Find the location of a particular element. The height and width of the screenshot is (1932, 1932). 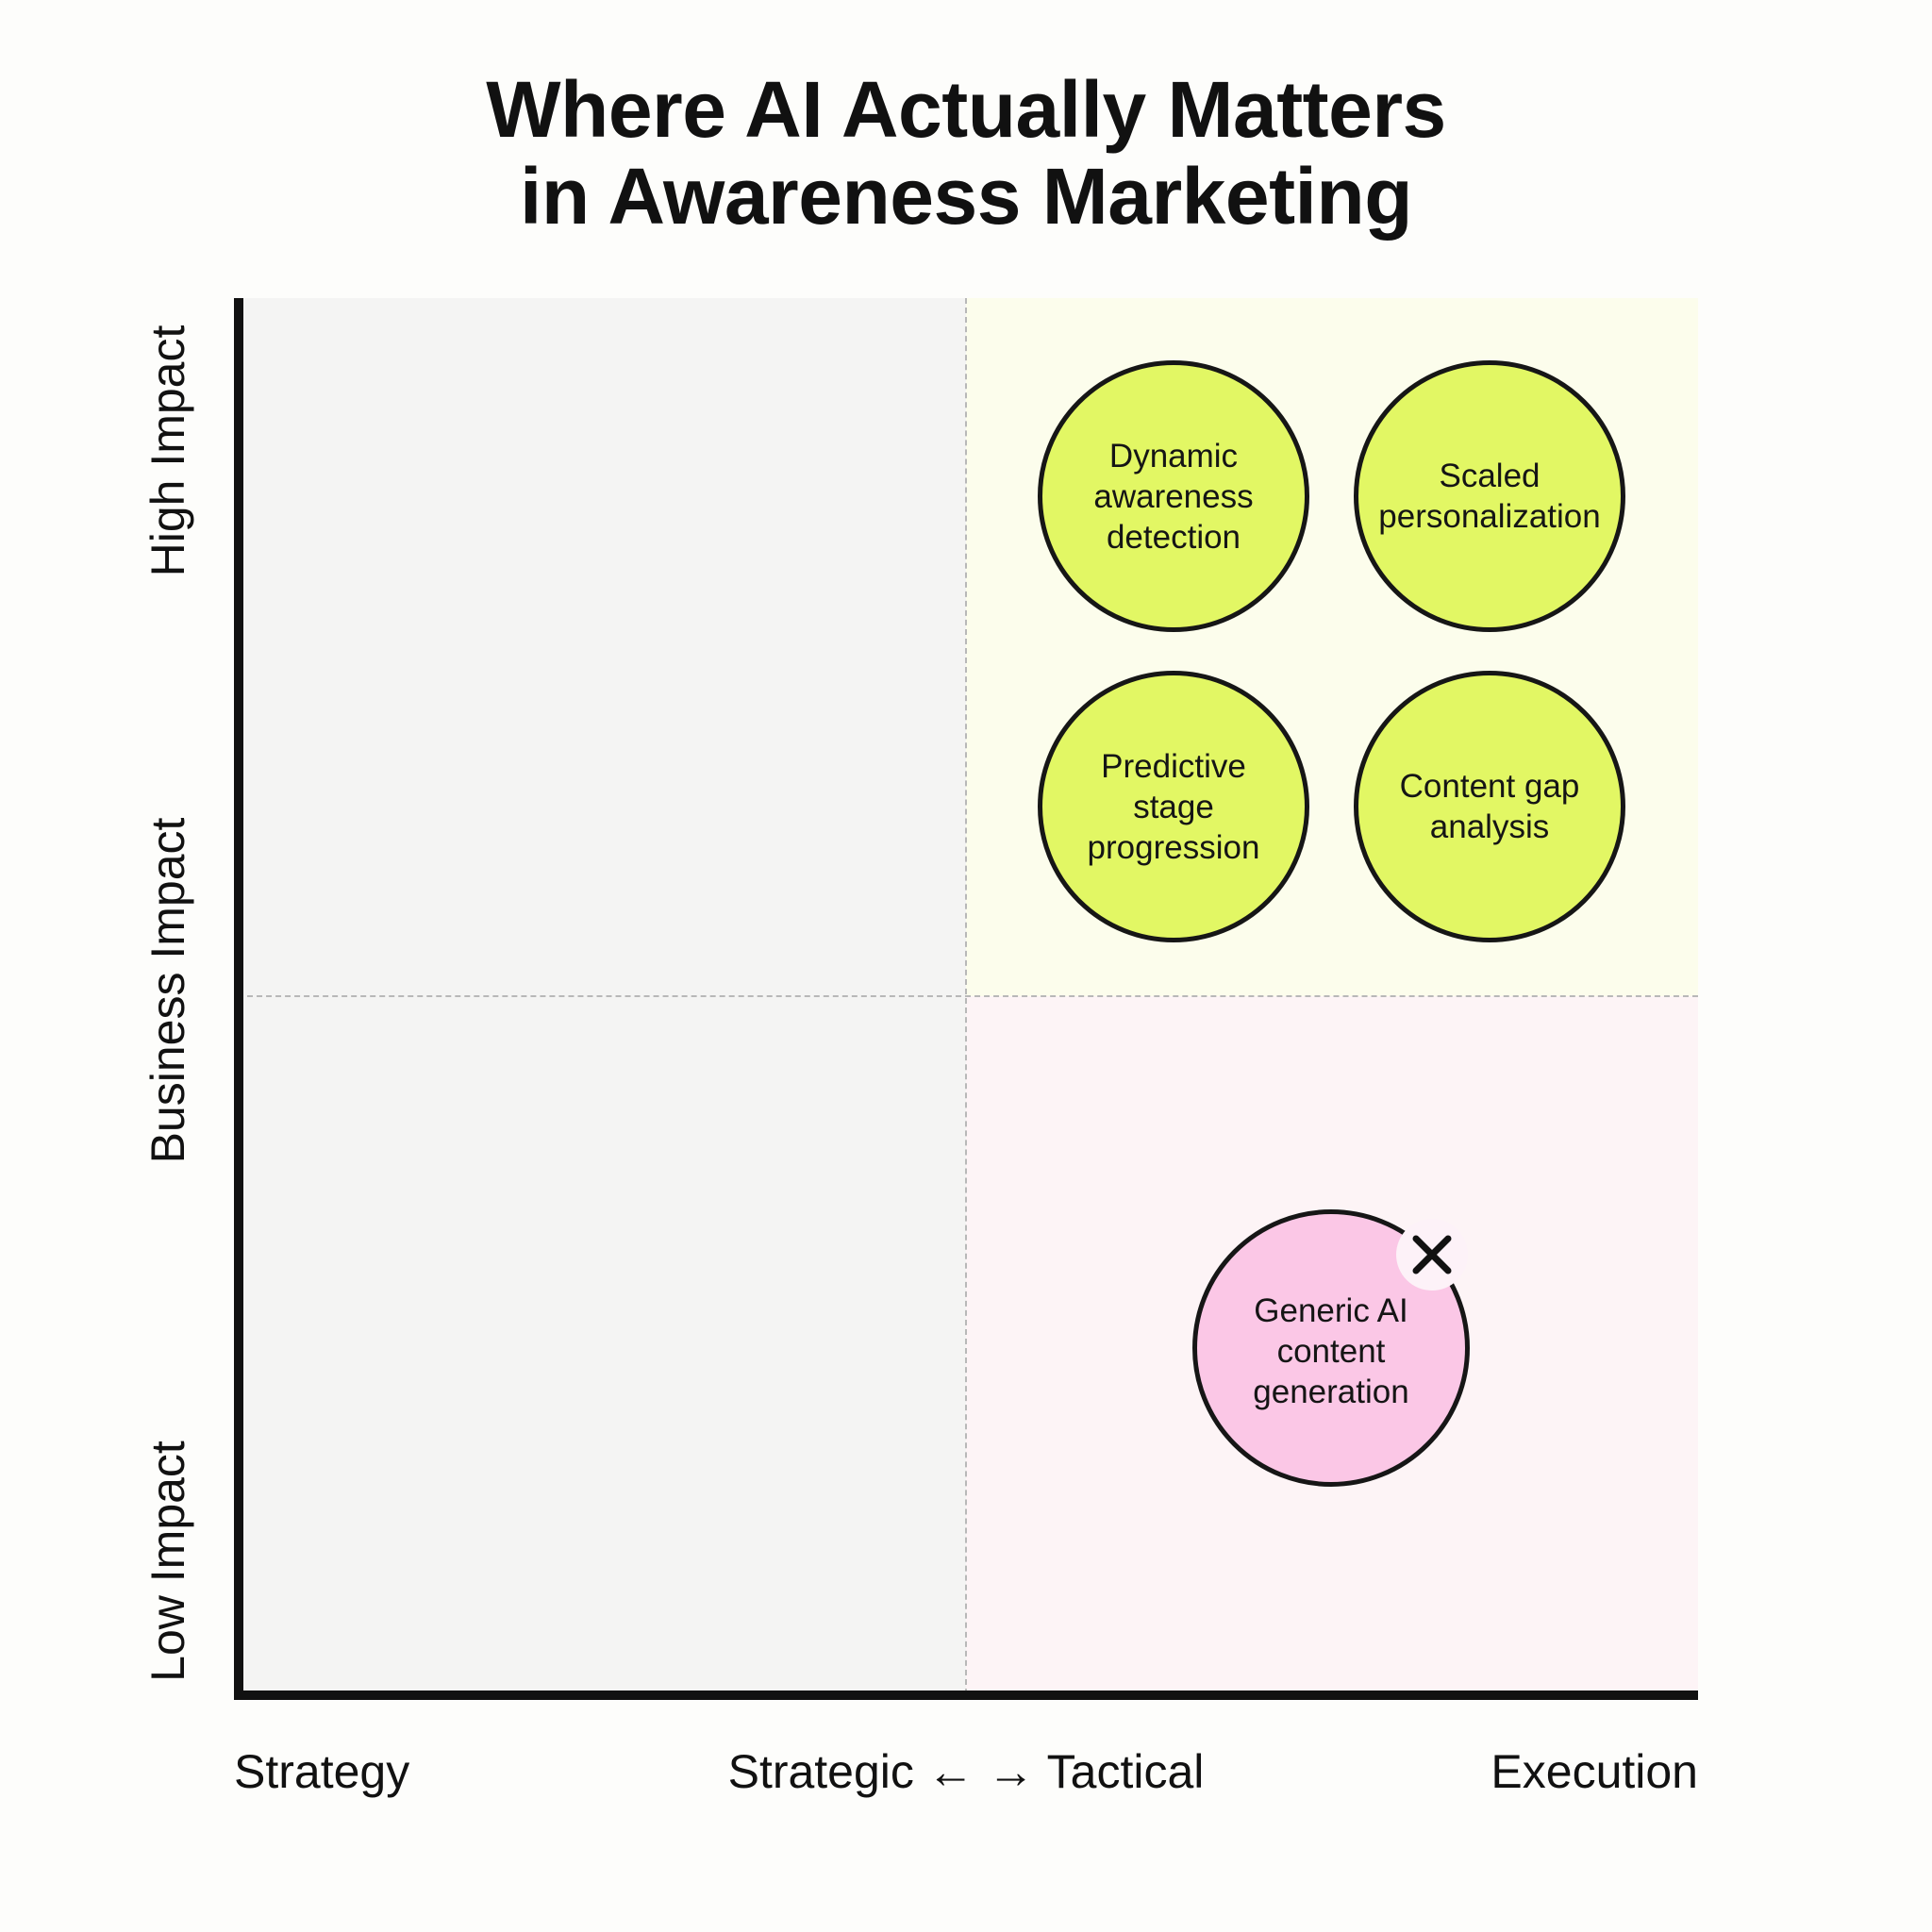

bubble-label: Dynamic awareness detection is located at coordinates (1174, 496).